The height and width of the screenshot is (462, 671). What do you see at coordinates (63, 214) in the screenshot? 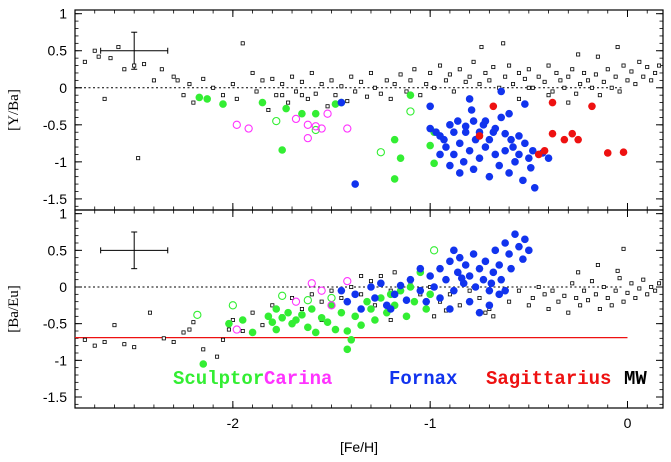
I see `y-tick-label: 1` at bounding box center [63, 214].